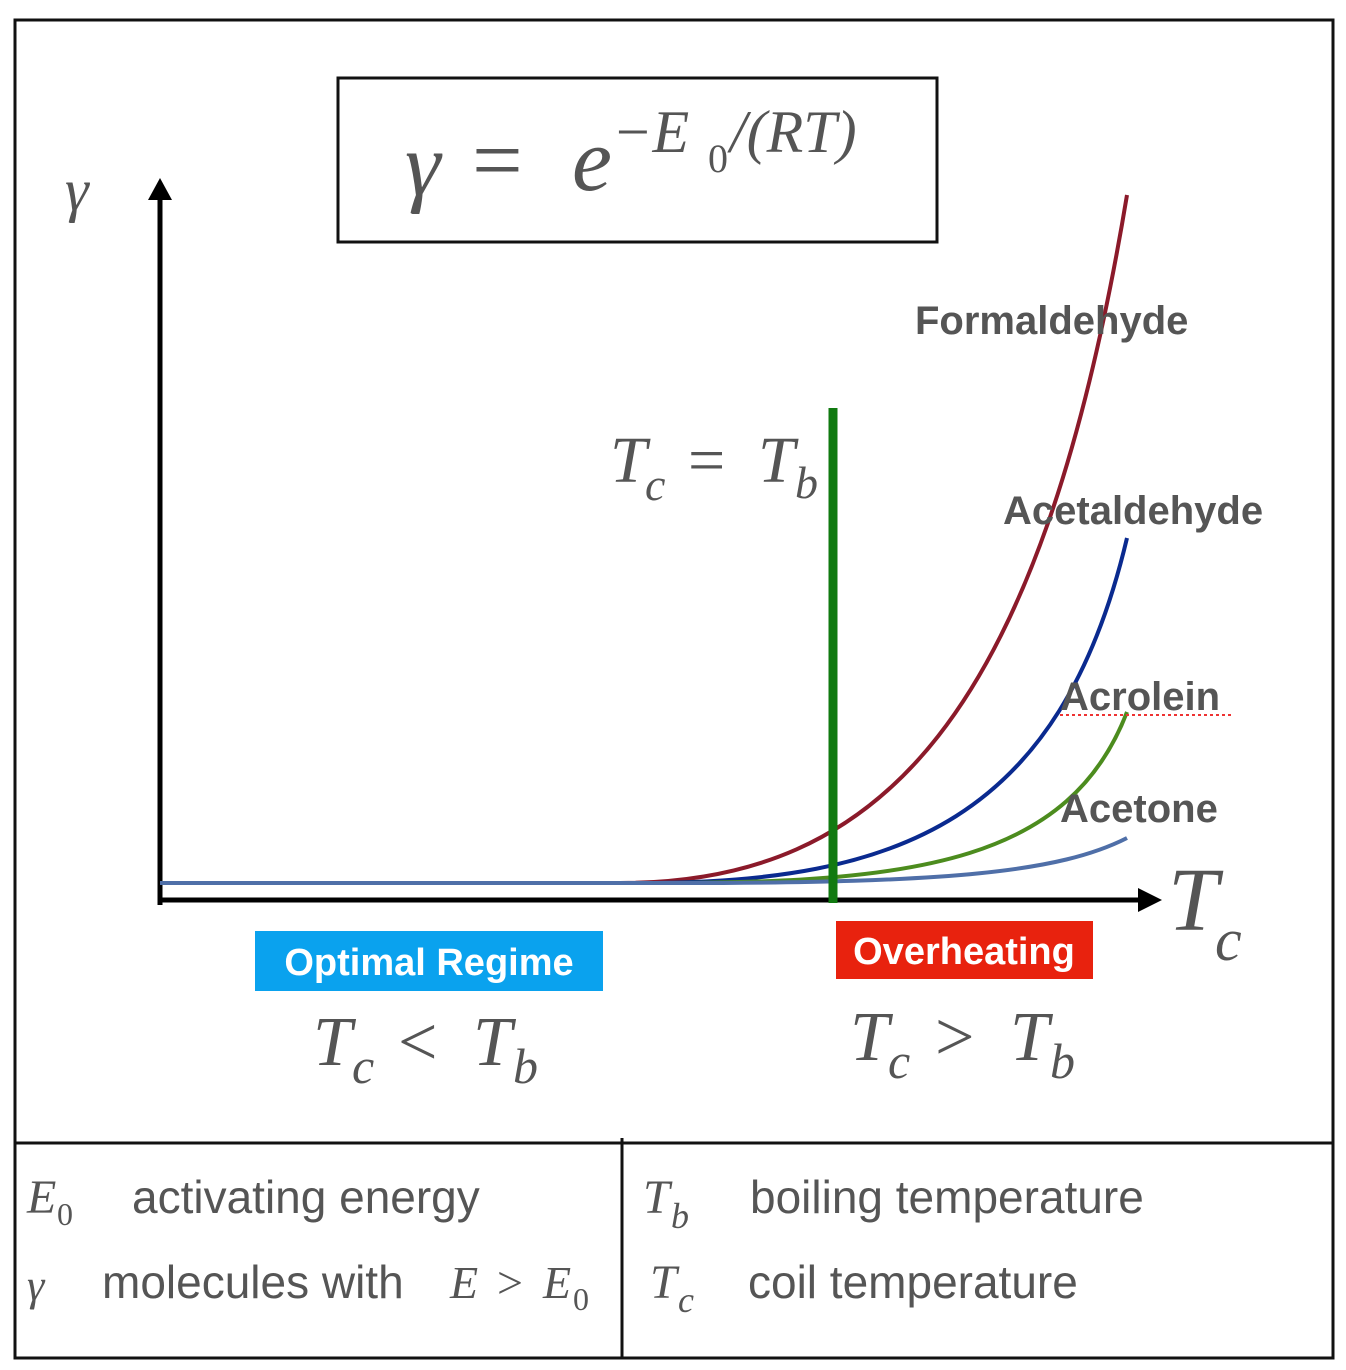 The image size is (1346, 1370). I want to click on boundary-left-sub: c, so click(655, 484).